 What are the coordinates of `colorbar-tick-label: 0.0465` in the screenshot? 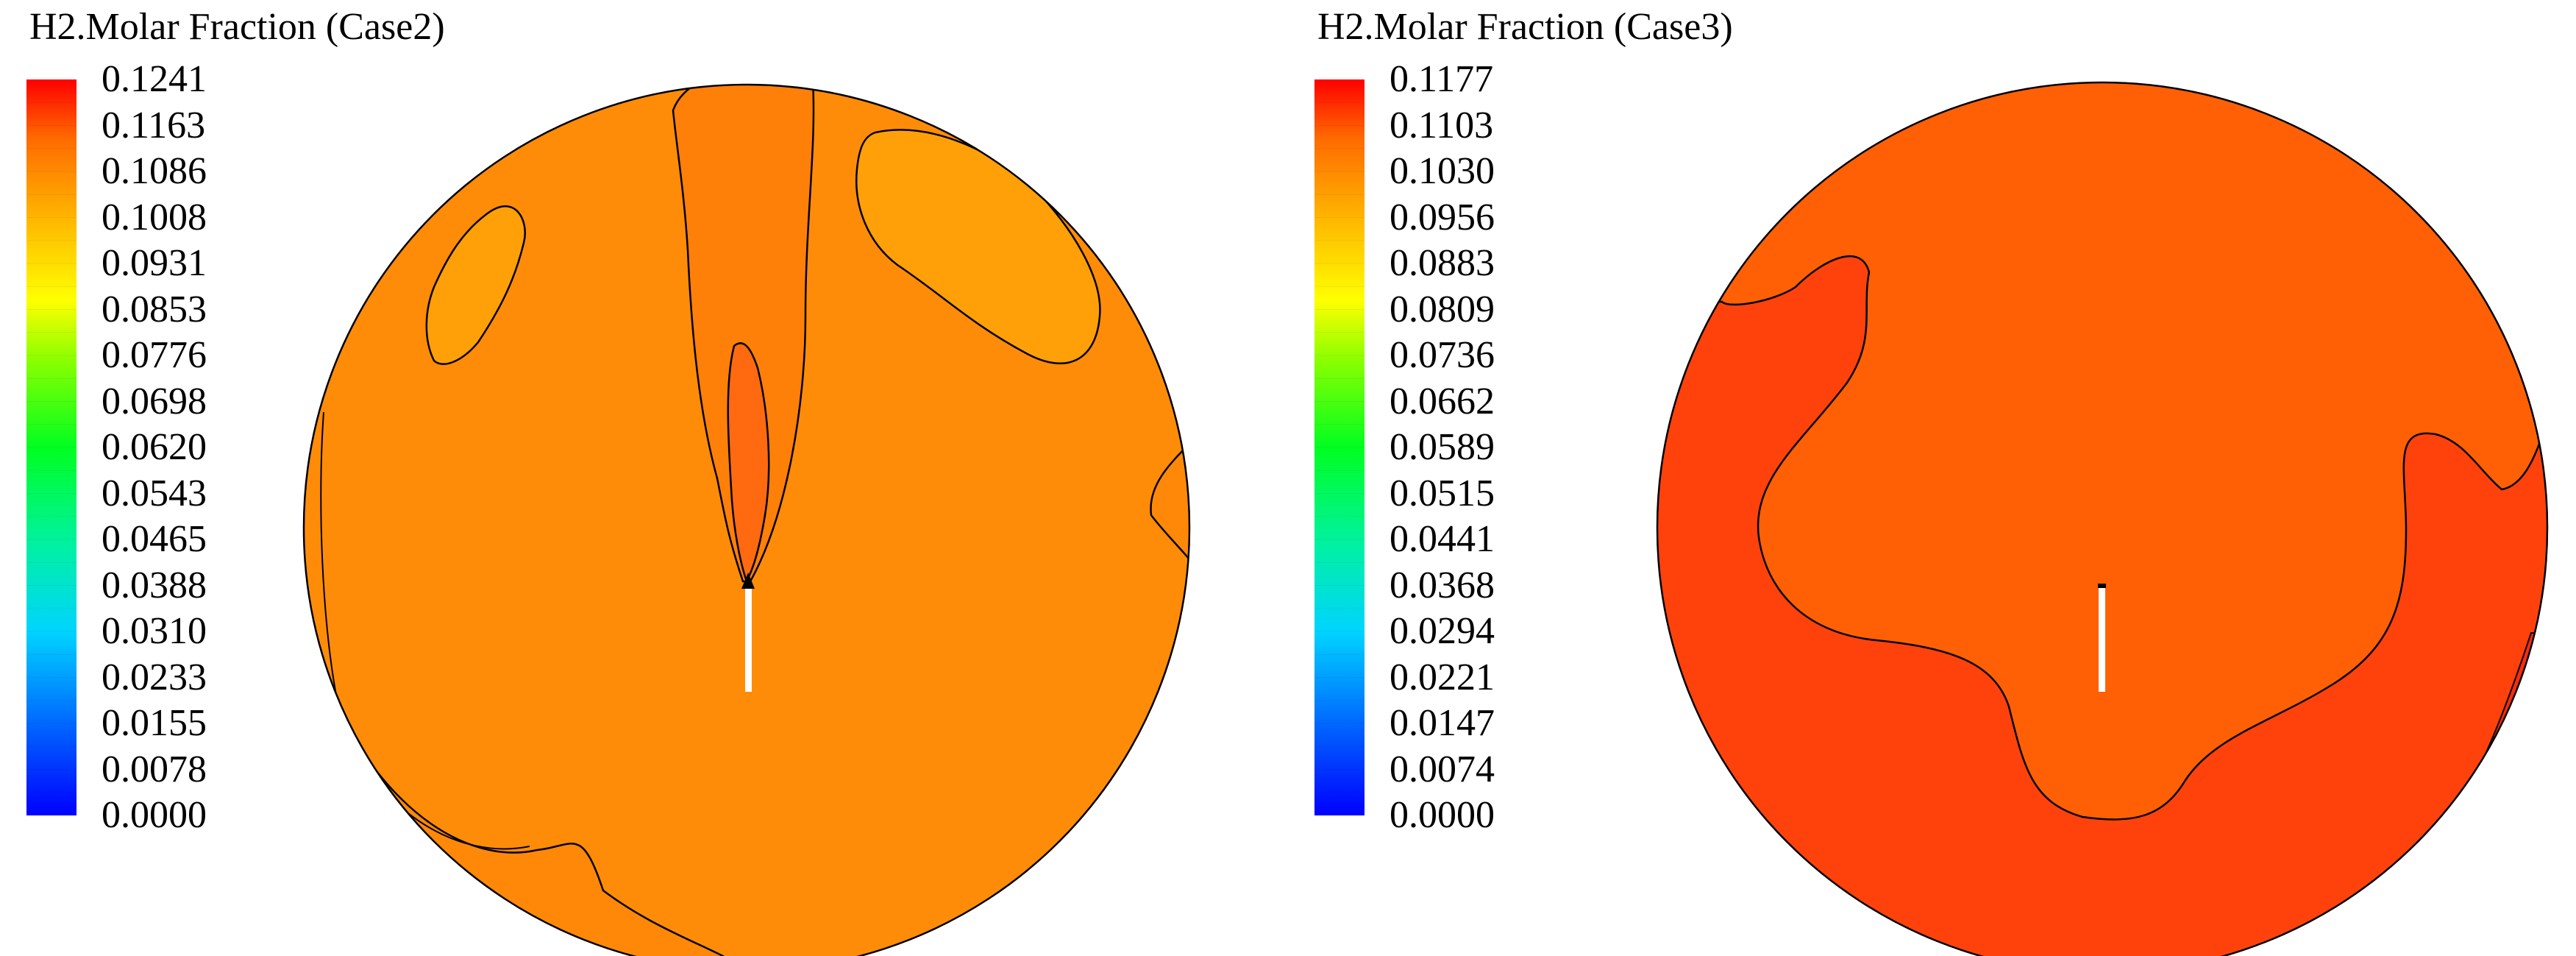 It's located at (154, 539).